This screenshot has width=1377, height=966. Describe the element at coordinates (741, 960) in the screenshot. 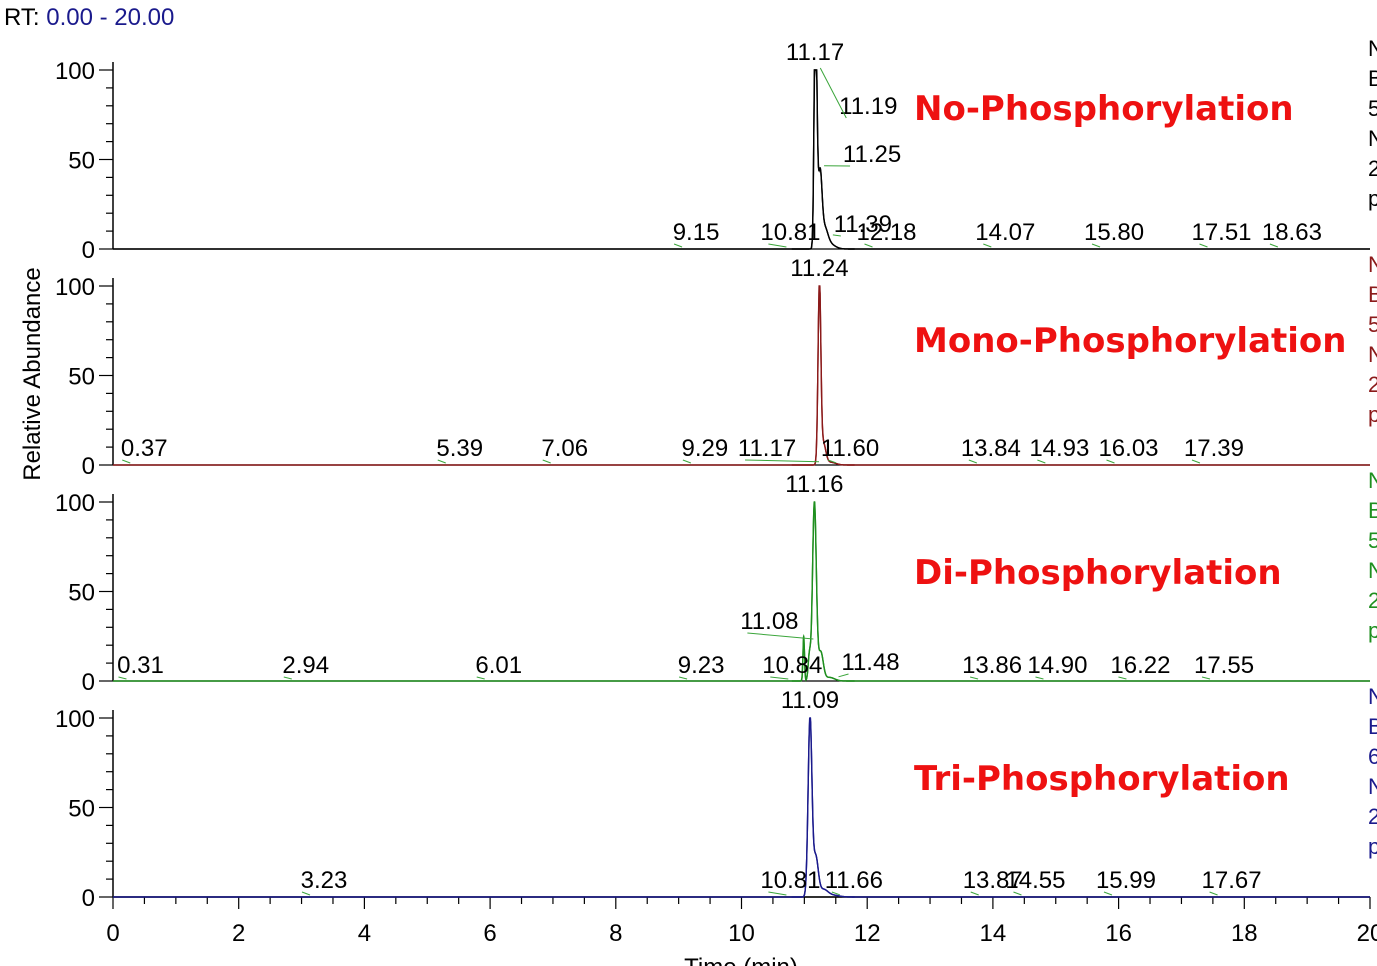

I see `x-axis-title: Time (min)` at that location.